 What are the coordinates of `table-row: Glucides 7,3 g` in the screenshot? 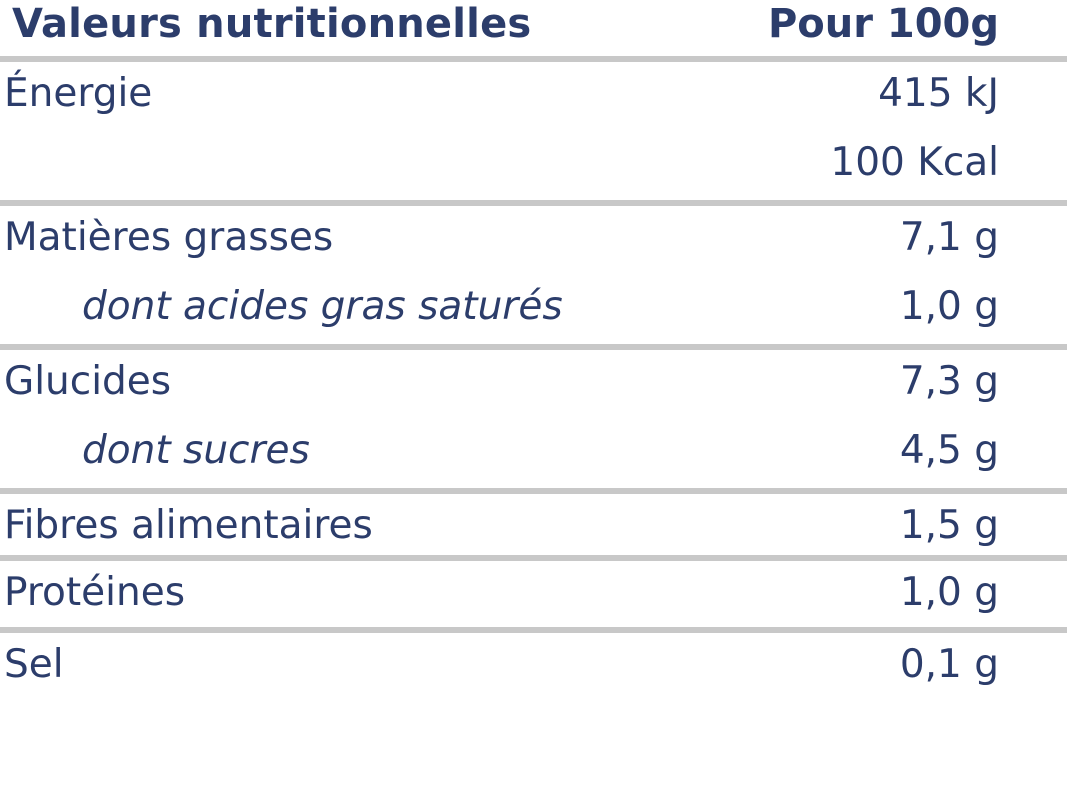 It's located at (533, 384).